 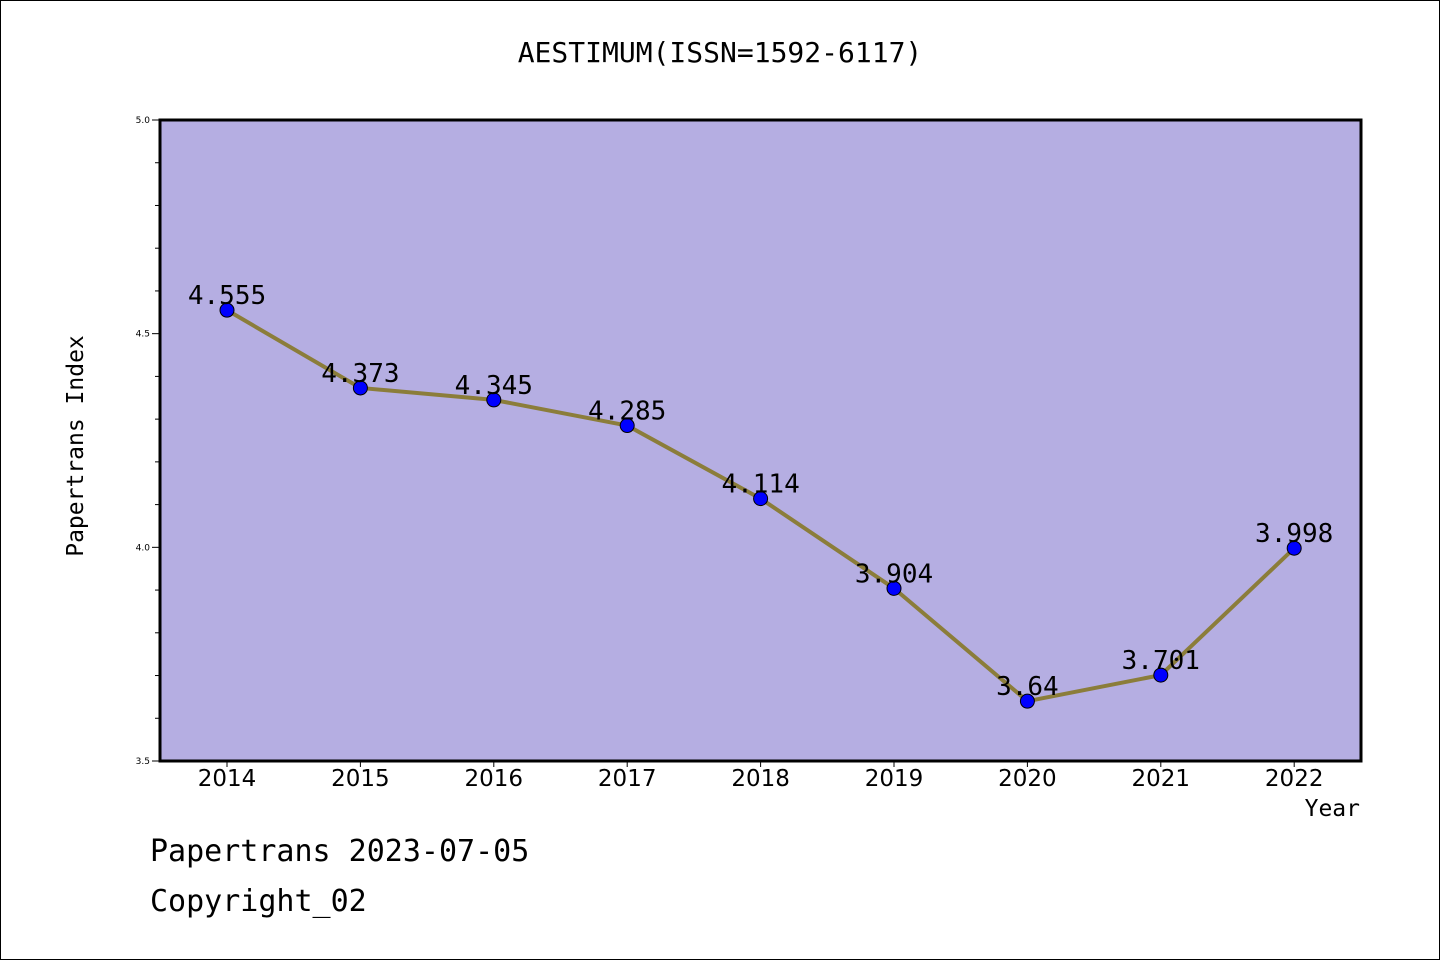 I want to click on x-tick-label: 2015, so click(x=360, y=779).